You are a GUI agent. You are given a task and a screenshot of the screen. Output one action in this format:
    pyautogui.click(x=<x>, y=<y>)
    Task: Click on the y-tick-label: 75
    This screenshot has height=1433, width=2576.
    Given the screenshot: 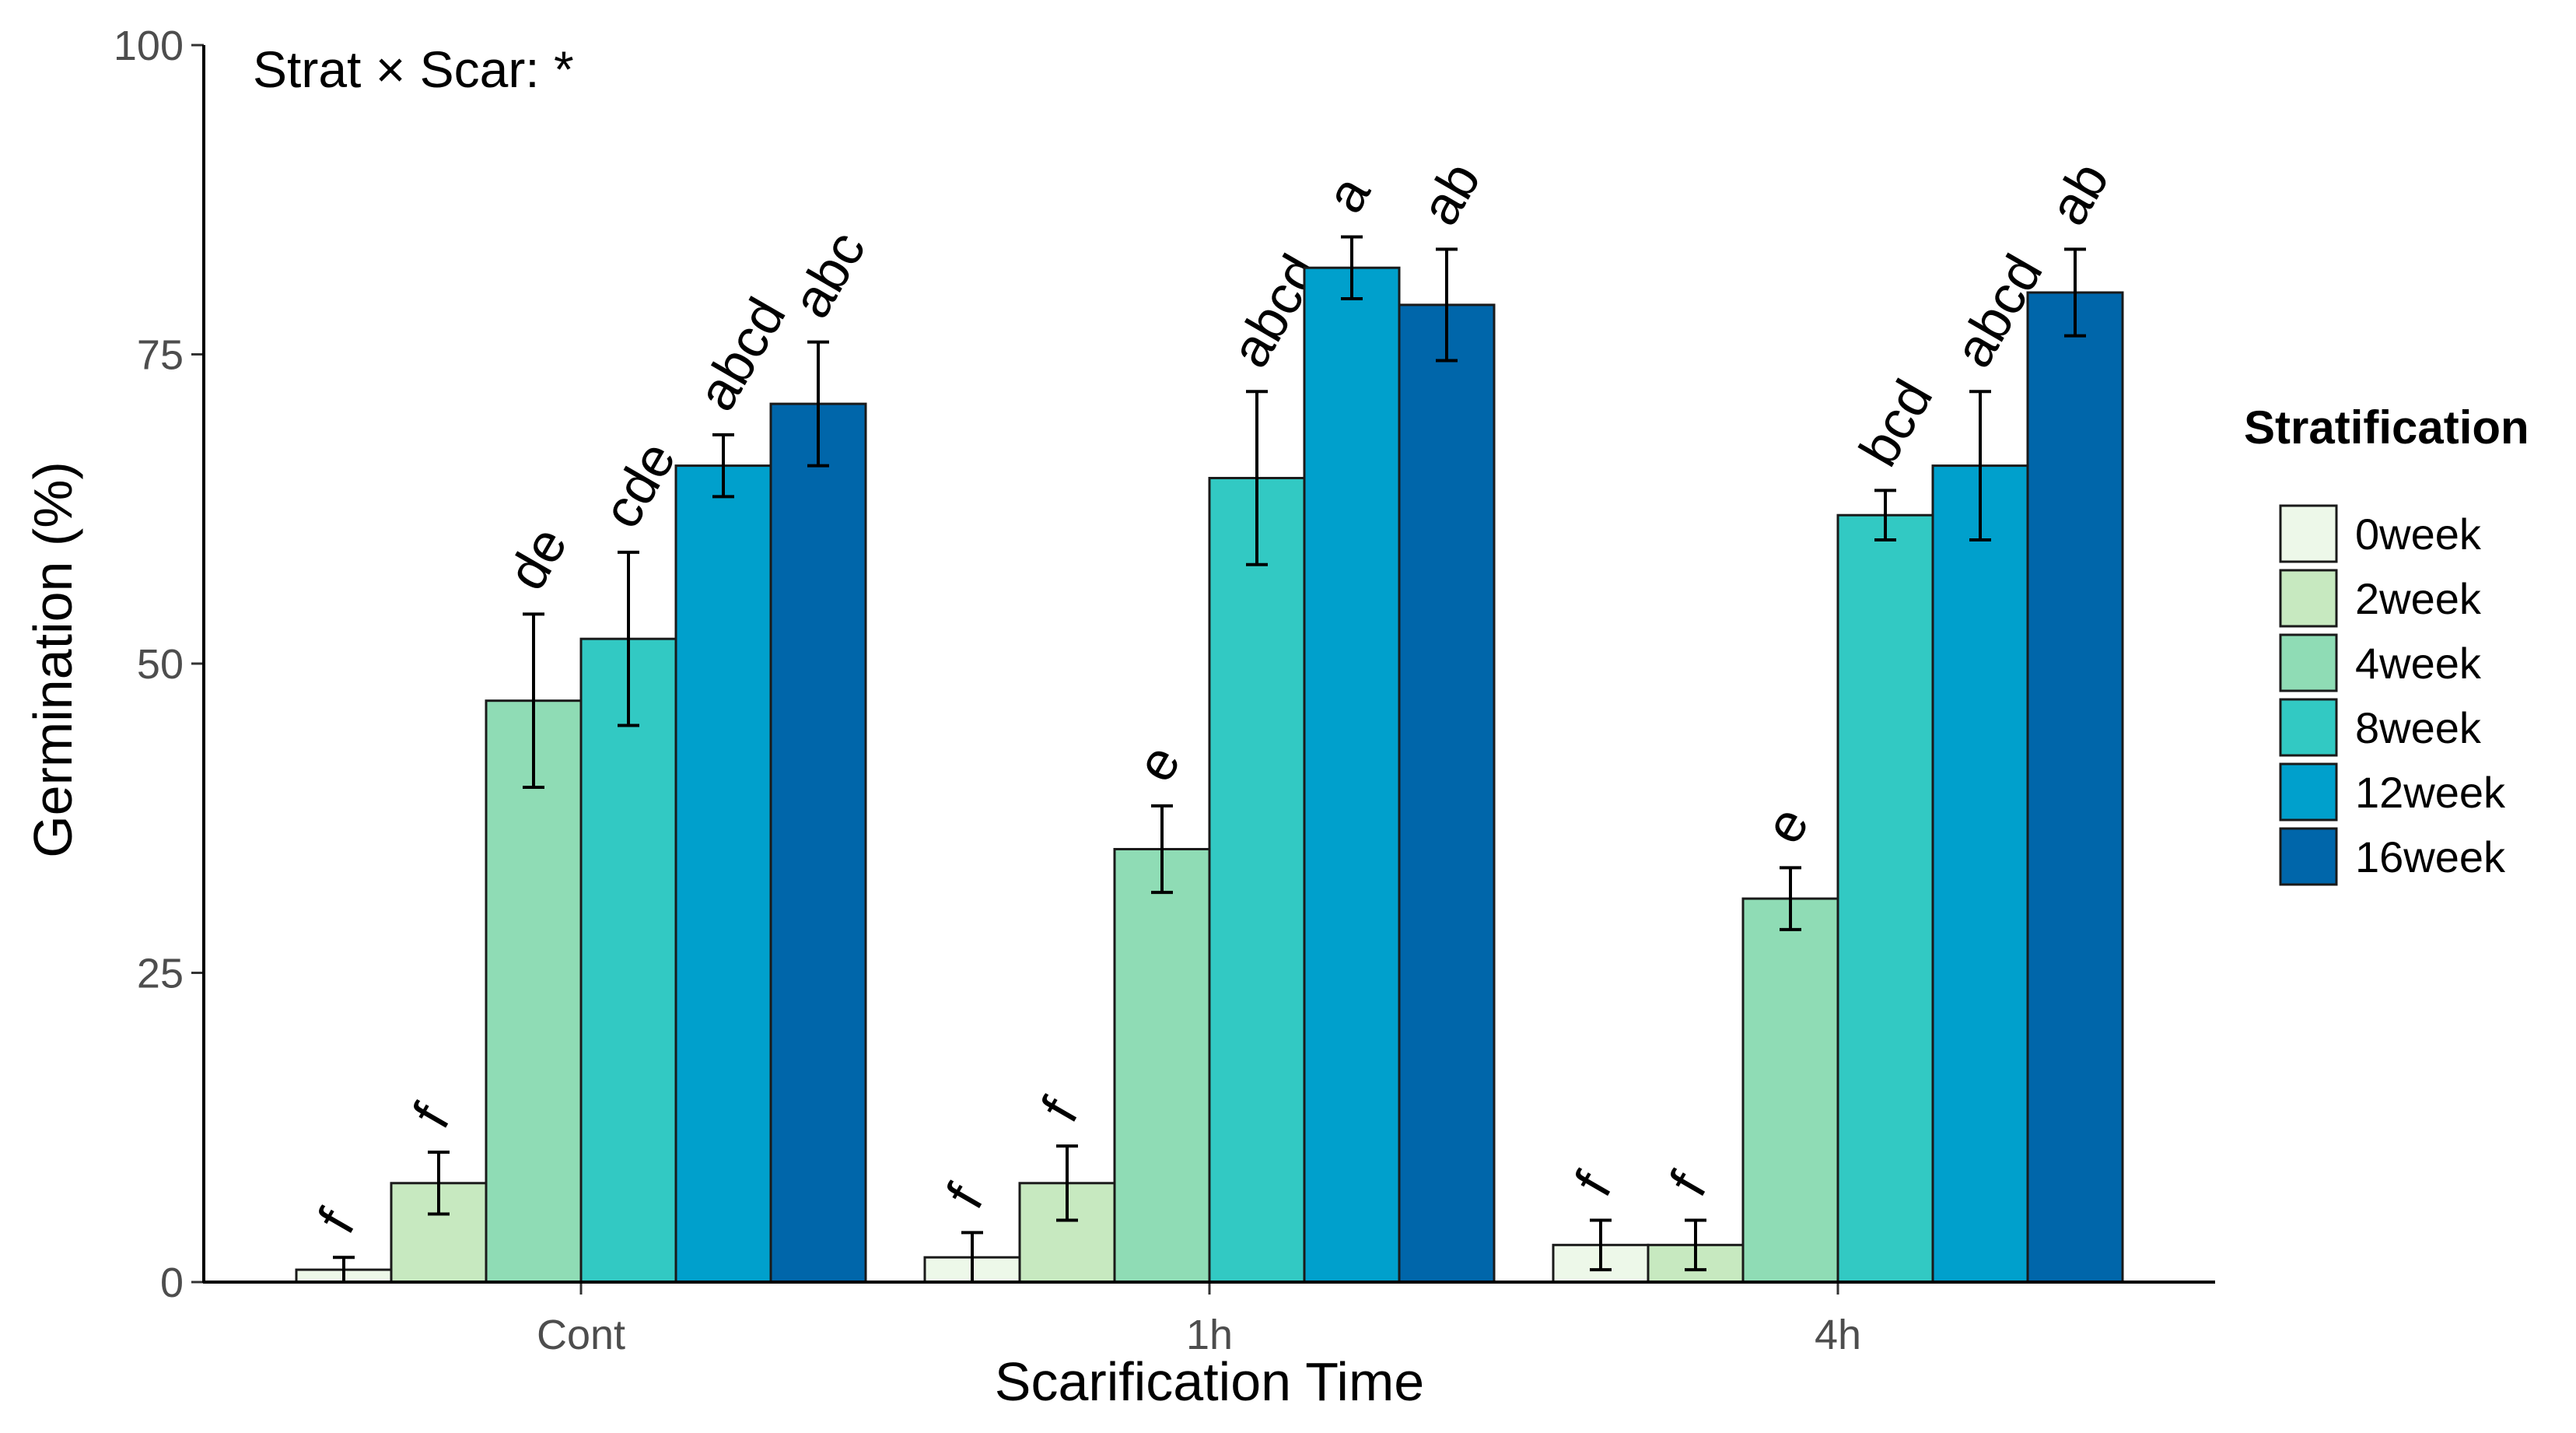 What is the action you would take?
    pyautogui.click(x=160, y=355)
    